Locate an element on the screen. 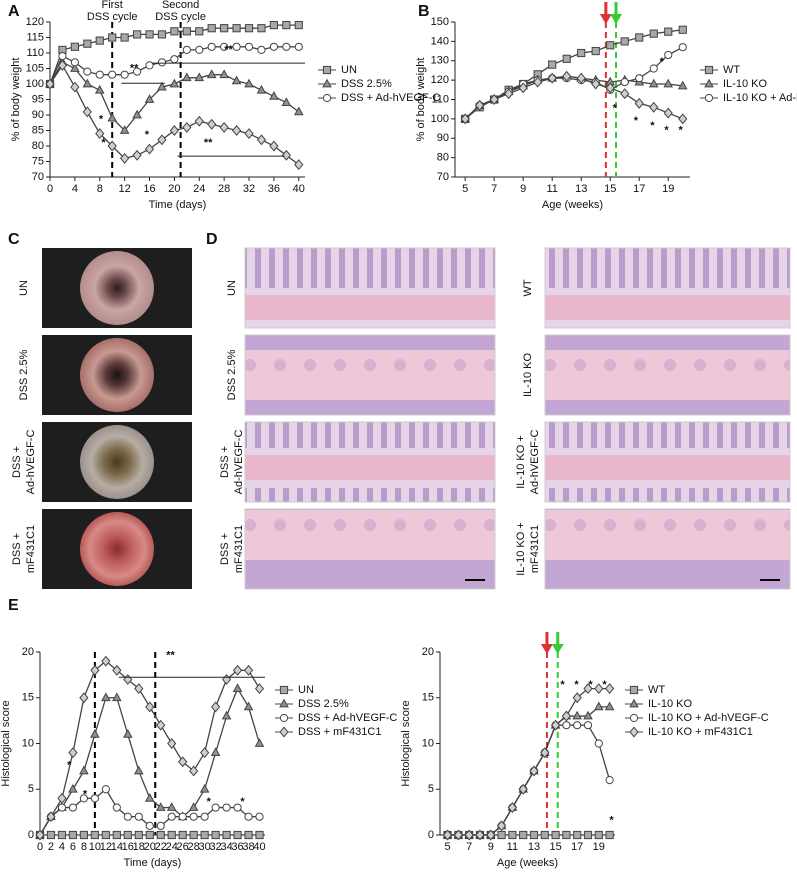  x-tick-label: 32 is located at coordinates (249, 189).